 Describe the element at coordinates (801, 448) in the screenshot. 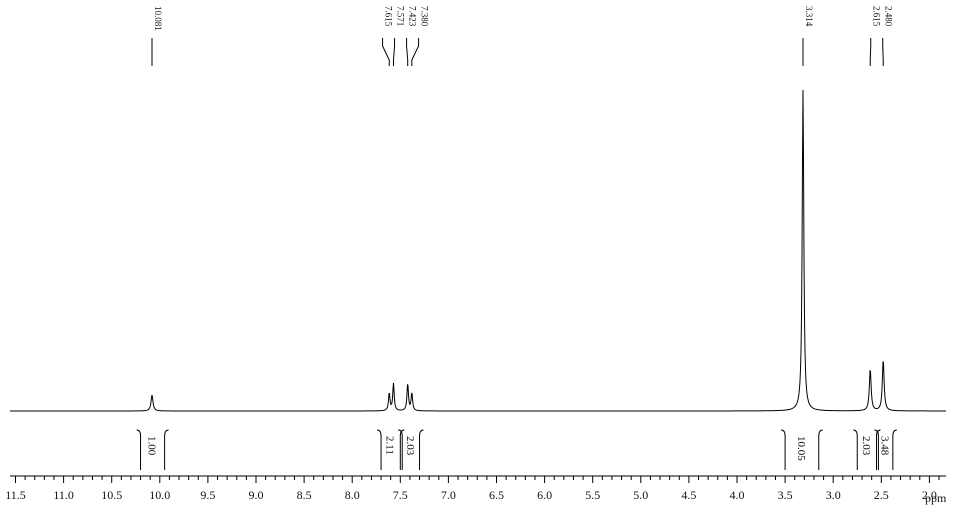

I see `integral-value: 10.05` at that location.